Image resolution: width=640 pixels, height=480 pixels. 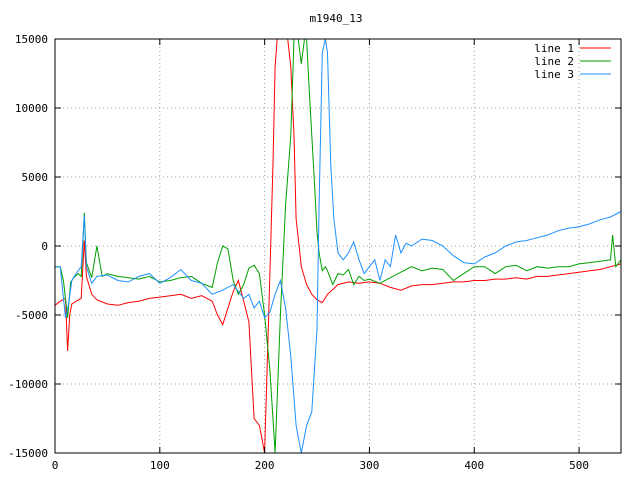 What do you see at coordinates (265, 465) in the screenshot?
I see `x-tick-label: 200` at bounding box center [265, 465].